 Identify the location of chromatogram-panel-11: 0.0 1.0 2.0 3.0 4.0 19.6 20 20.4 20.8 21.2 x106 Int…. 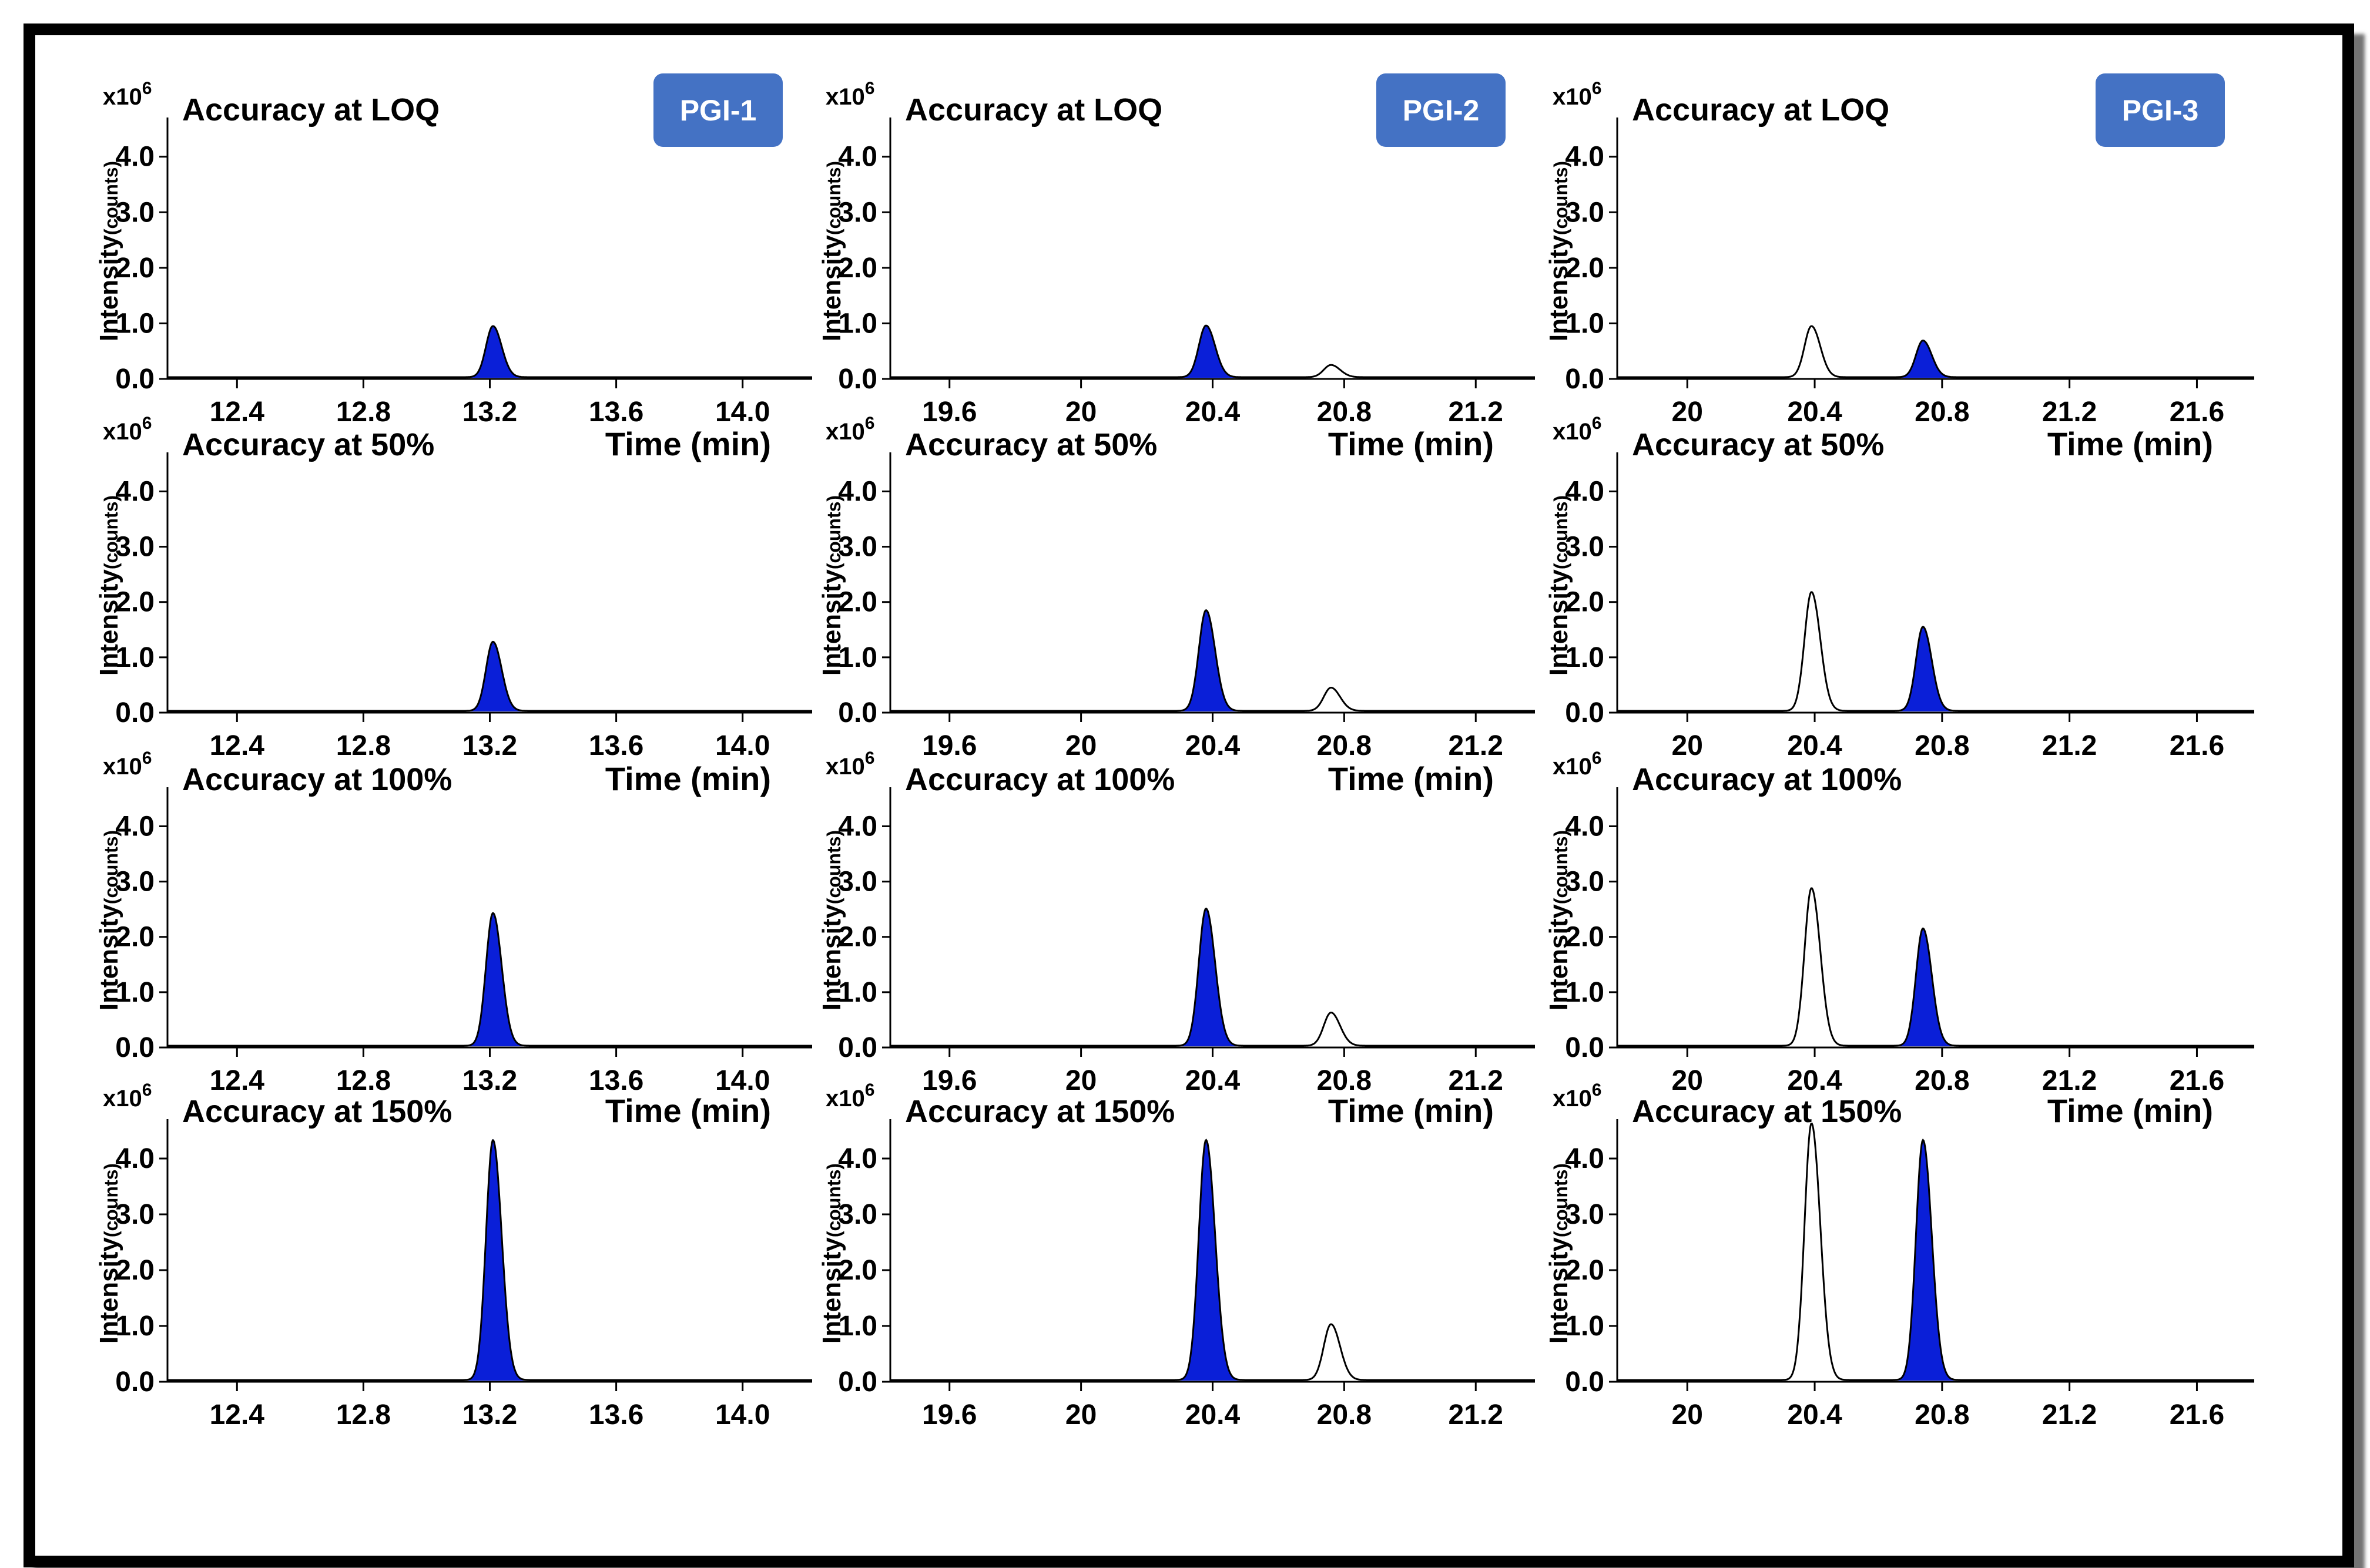
(1176, 1255).